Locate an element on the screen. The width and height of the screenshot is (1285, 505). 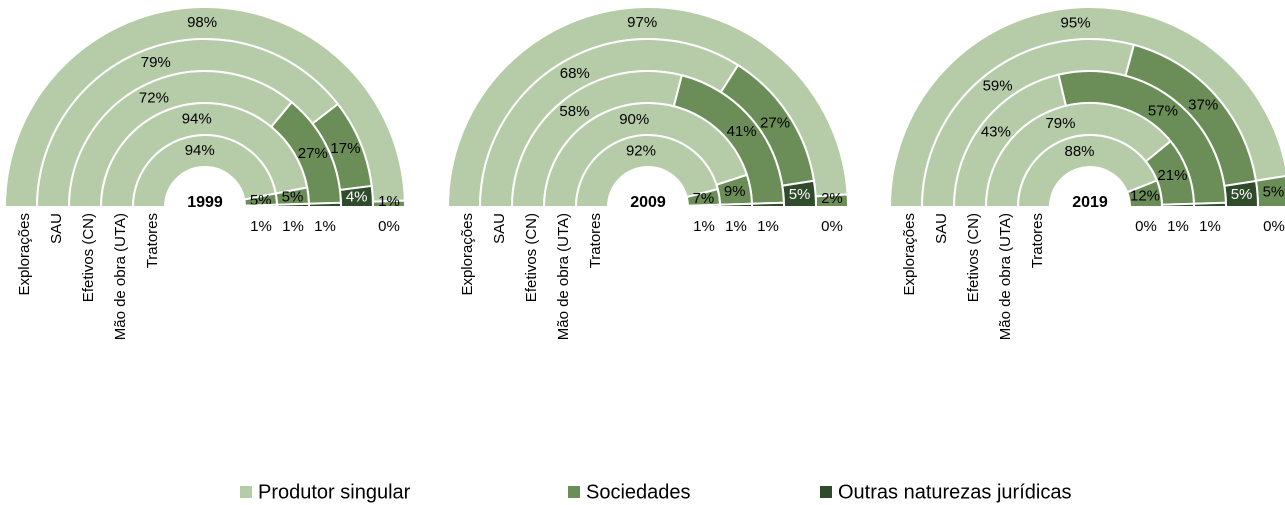
data-label: 37% is located at coordinates (1203, 104).